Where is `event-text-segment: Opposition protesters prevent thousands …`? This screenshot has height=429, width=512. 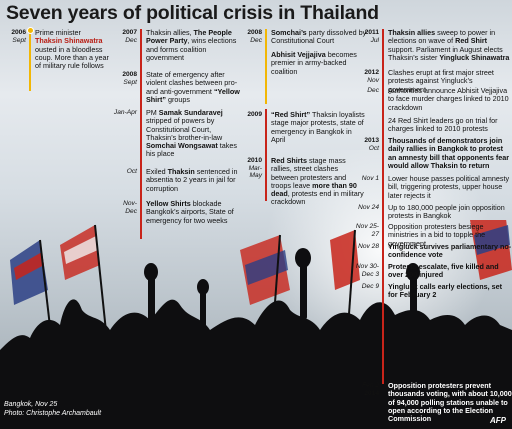
event-text-segment: Opposition protesters prevent thousands … is located at coordinates (450, 402).